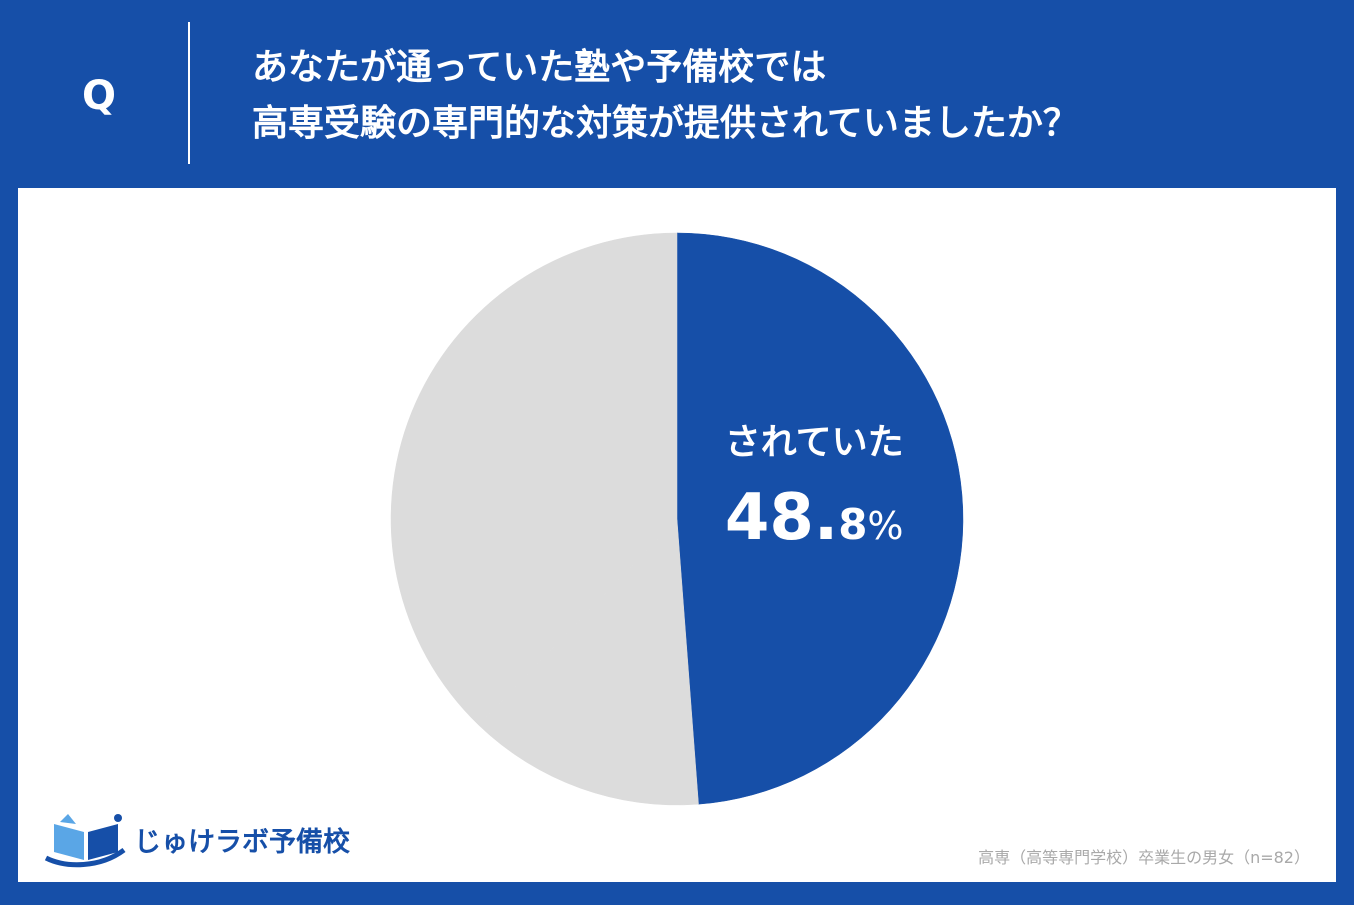 This screenshot has width=1354, height=905. Describe the element at coordinates (85, 841) in the screenshot. I see `open-book-logo-icon` at that location.